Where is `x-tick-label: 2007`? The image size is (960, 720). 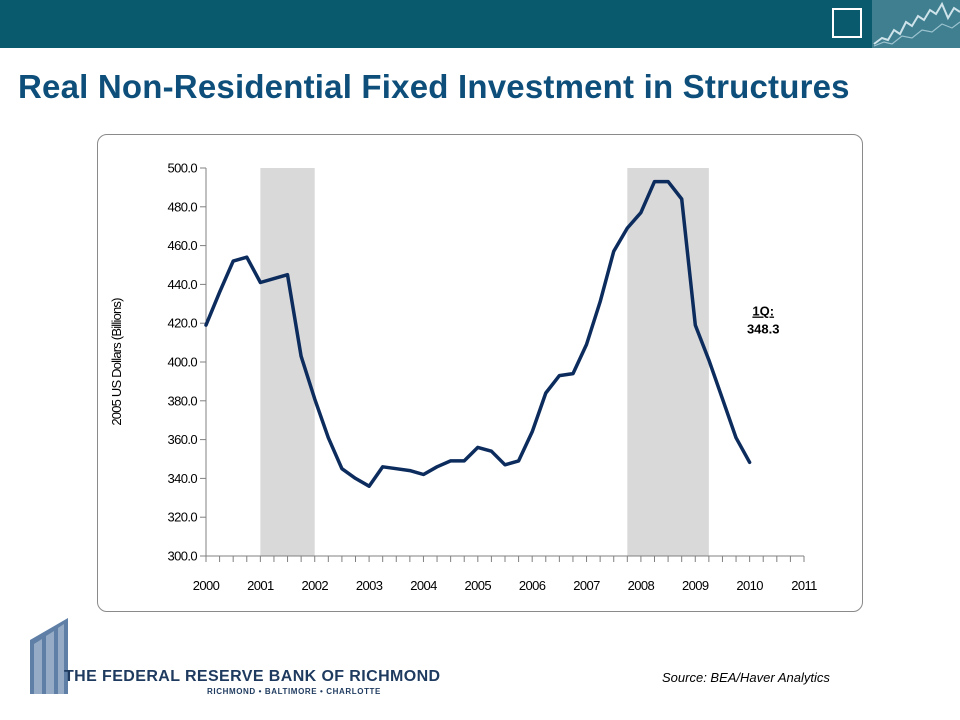 x-tick-label: 2007 is located at coordinates (586, 585).